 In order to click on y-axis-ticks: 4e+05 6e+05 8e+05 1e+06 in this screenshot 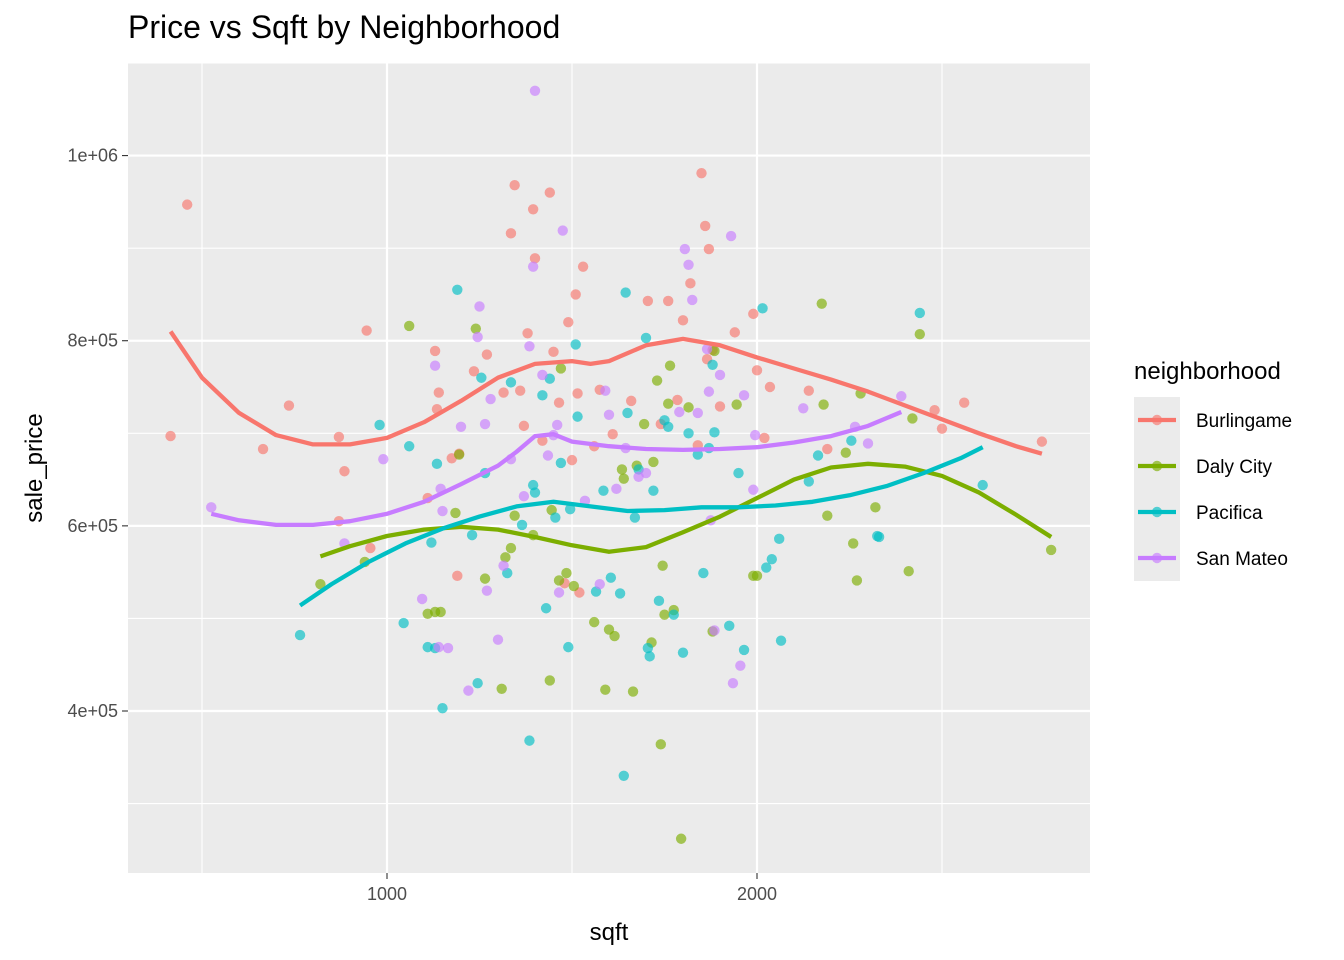, I will do `click(97, 433)`.